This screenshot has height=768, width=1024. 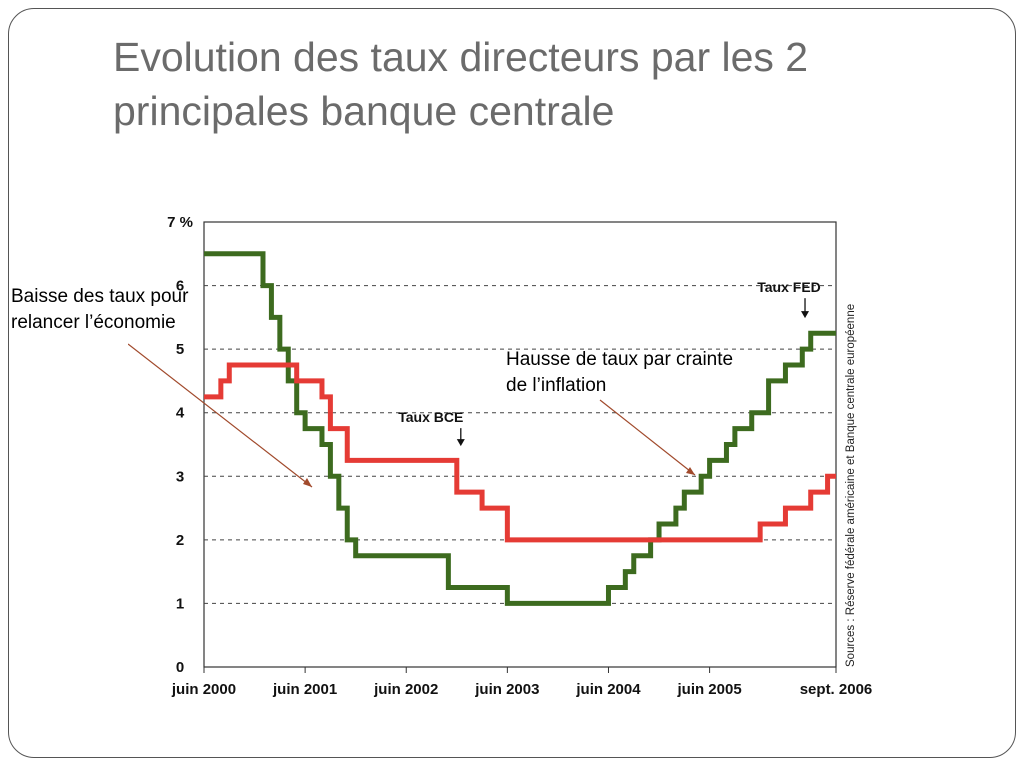 I want to click on x-tick-label: sept. 2006, so click(x=836, y=689).